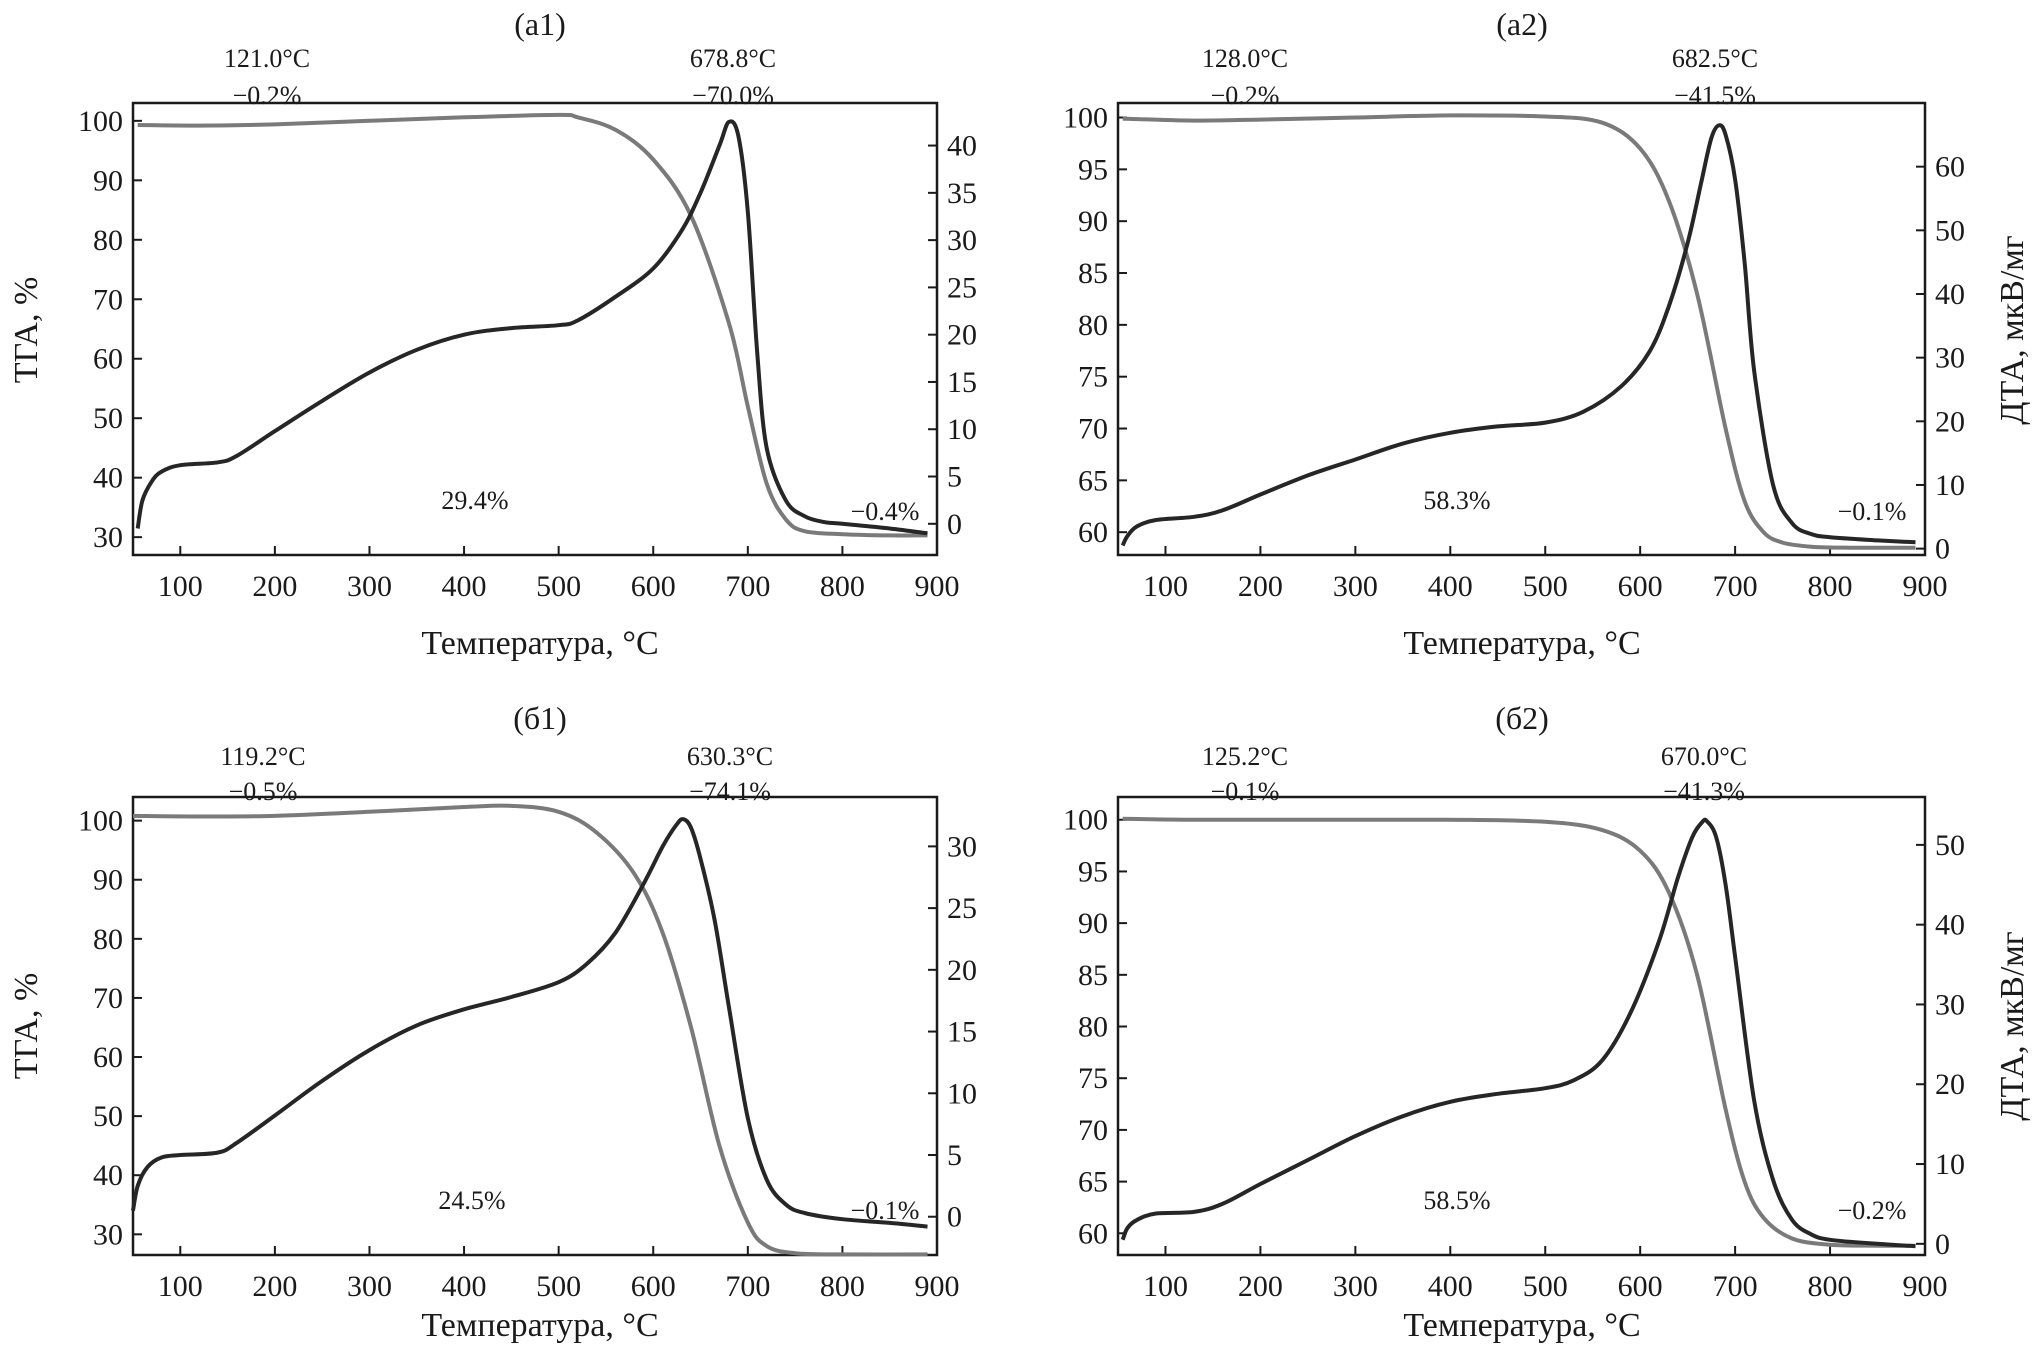 The image size is (2040, 1346). I want to click on y-left-tick-label: 80, so click(108, 240).